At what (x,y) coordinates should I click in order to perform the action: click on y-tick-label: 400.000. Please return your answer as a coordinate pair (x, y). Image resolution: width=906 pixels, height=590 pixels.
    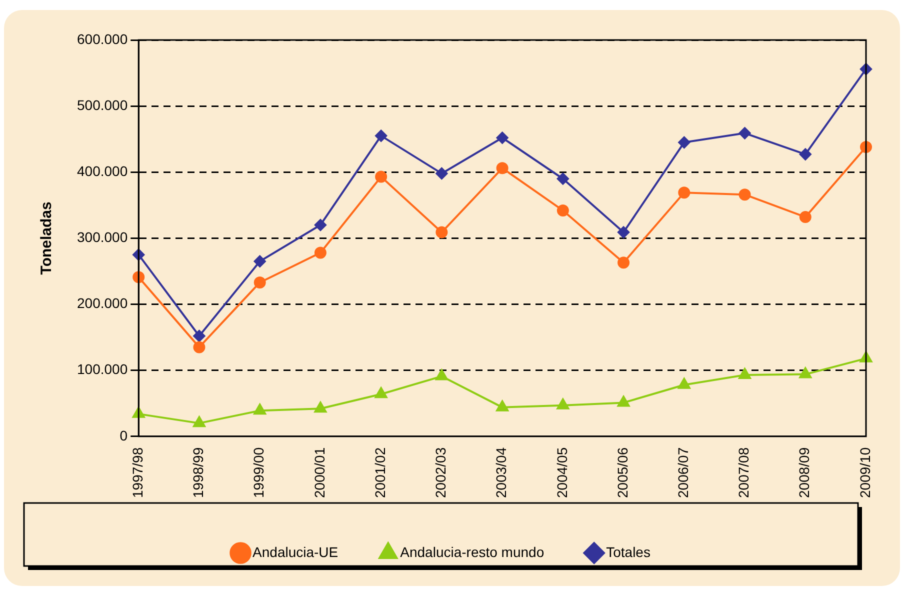
    Looking at the image, I should click on (102, 170).